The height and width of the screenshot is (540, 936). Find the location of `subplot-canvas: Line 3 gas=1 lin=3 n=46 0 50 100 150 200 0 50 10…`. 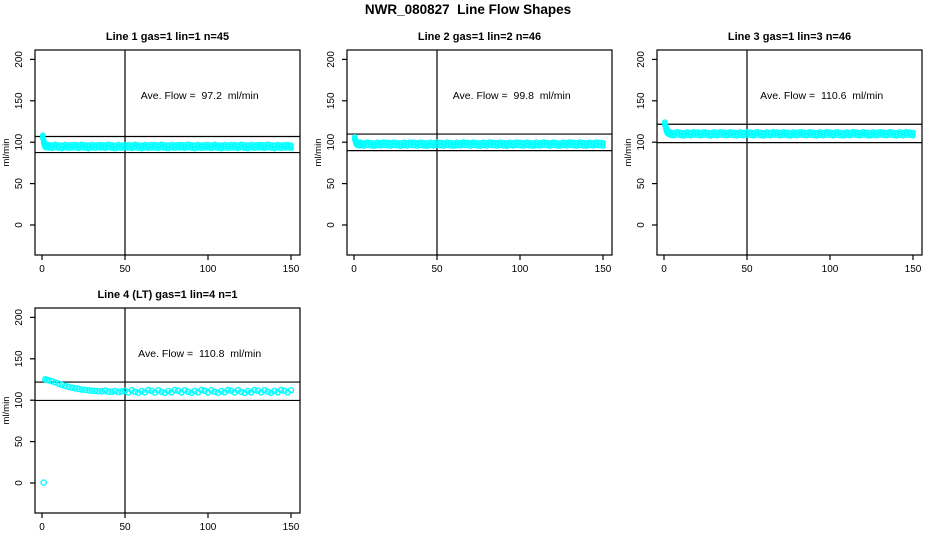

subplot-canvas: Line 3 gas=1 lin=3 n=46 0 50 100 150 200 0 50 10… is located at coordinates (773, 153).